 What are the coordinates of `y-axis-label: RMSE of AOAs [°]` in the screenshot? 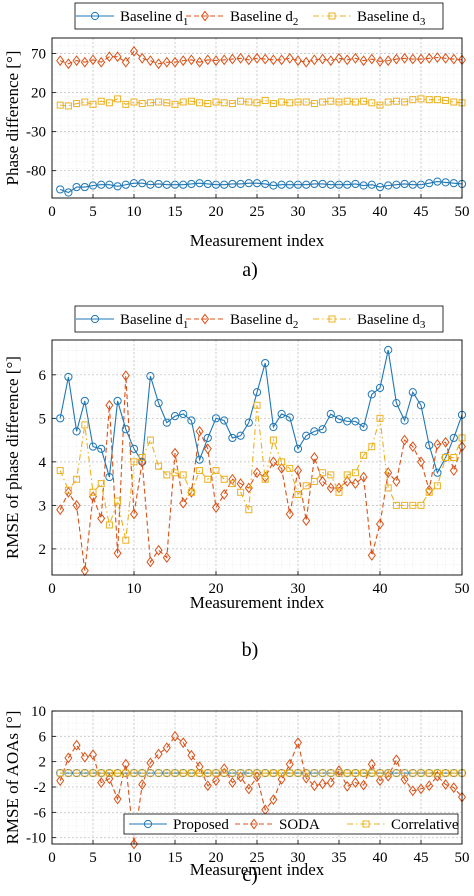 It's located at (12, 778).